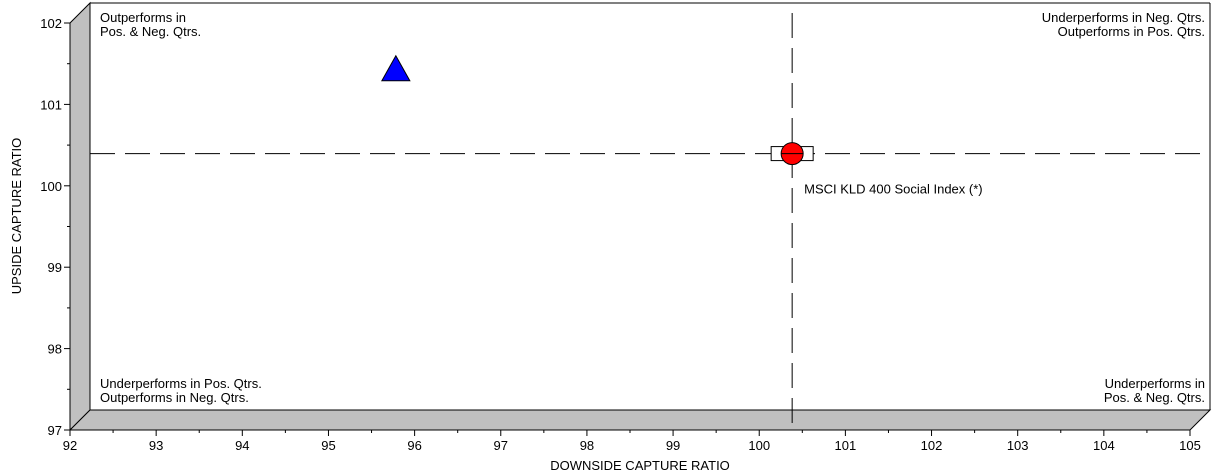  Describe the element at coordinates (673, 445) in the screenshot. I see `x-tick-label: 99` at that location.